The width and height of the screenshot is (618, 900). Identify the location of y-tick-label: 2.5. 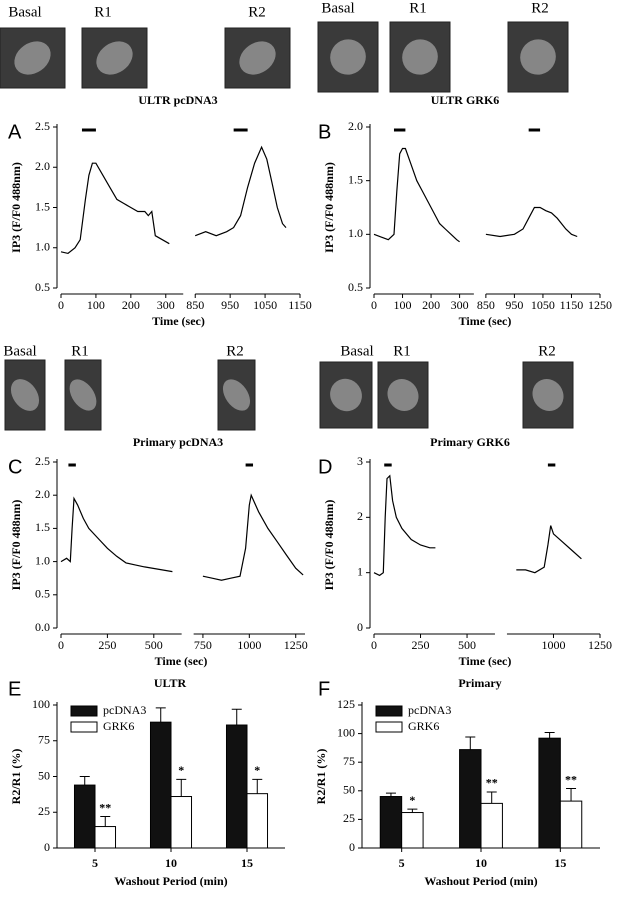
(42, 126).